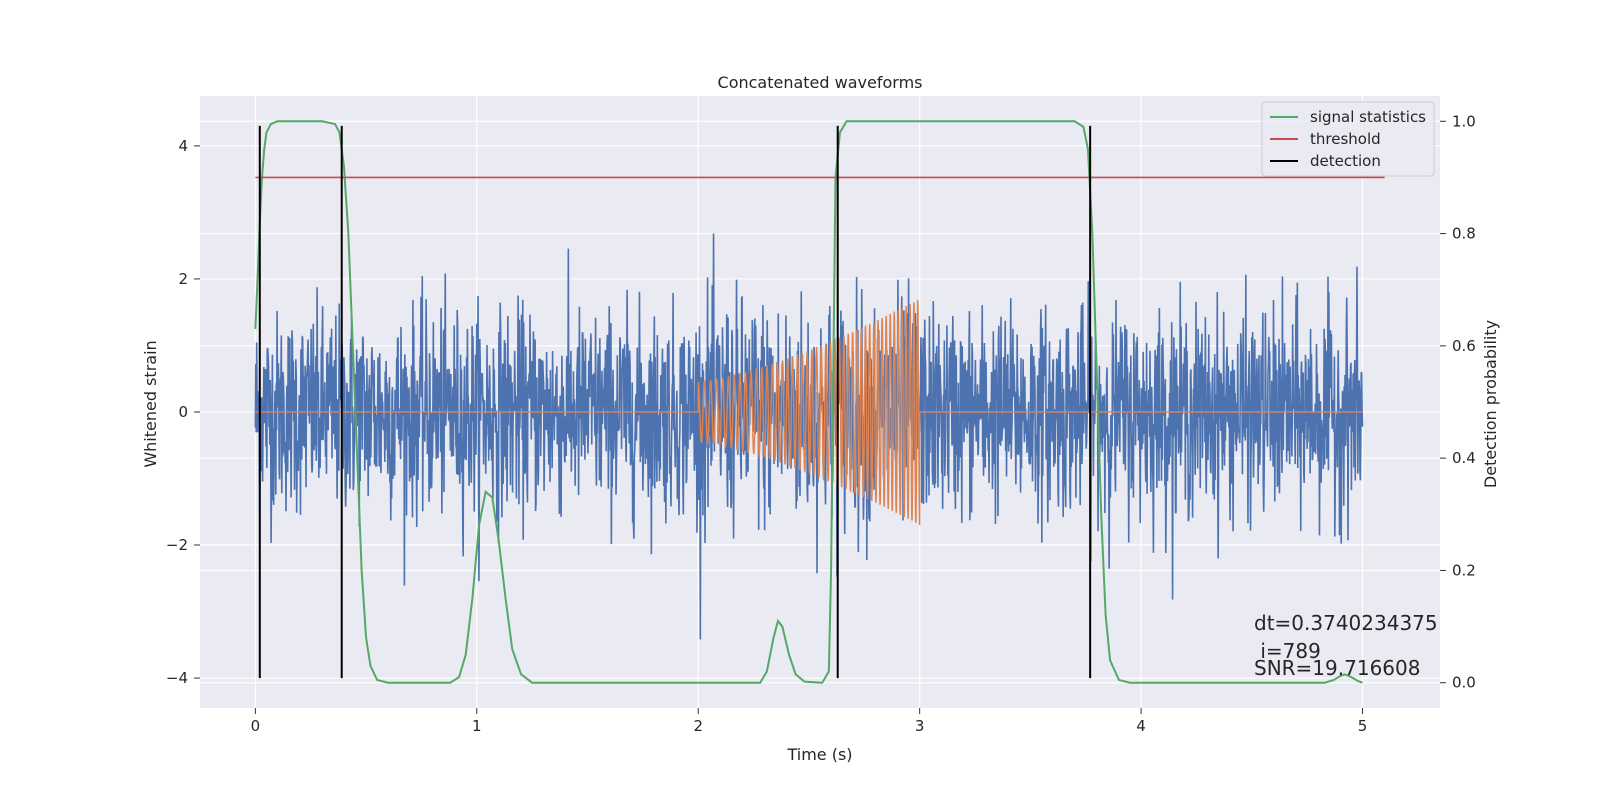  Describe the element at coordinates (809, 721) in the screenshot. I see `x-axis-ticks: 0 1 2 3 4 5` at that location.